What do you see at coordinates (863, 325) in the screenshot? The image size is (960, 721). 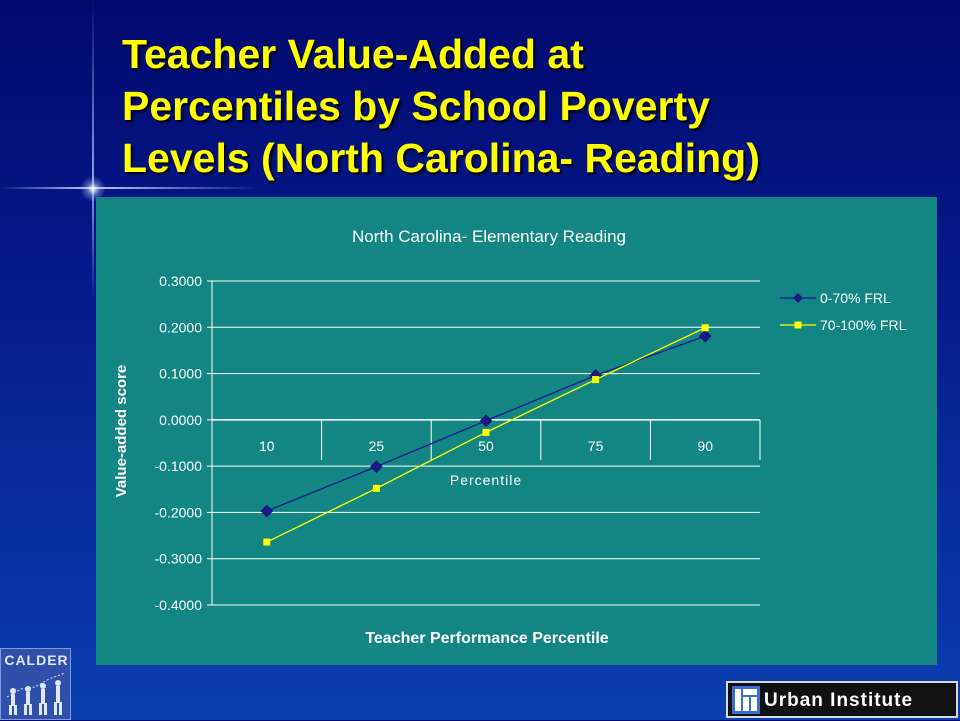 I see `legend-label: 70-100% FRL` at bounding box center [863, 325].